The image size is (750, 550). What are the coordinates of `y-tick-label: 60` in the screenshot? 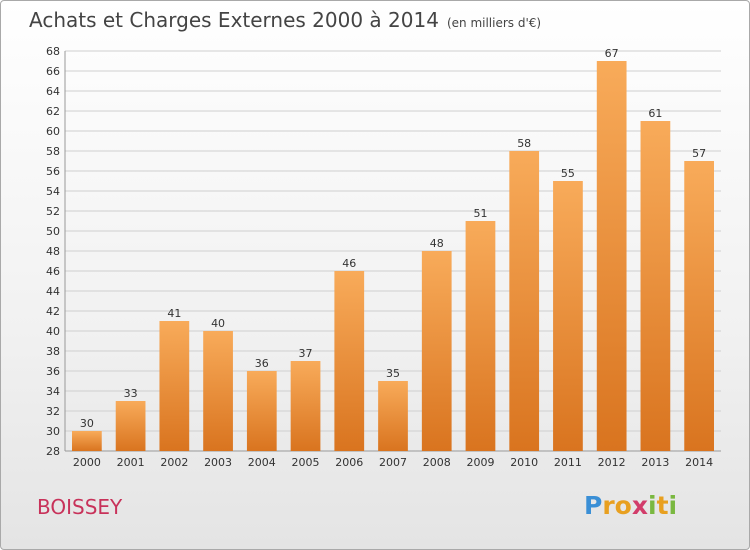 It's located at (53, 131).